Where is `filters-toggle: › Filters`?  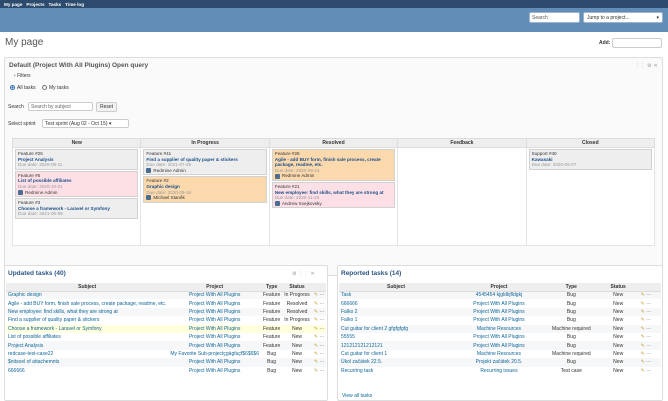 filters-toggle: › Filters is located at coordinates (22, 76).